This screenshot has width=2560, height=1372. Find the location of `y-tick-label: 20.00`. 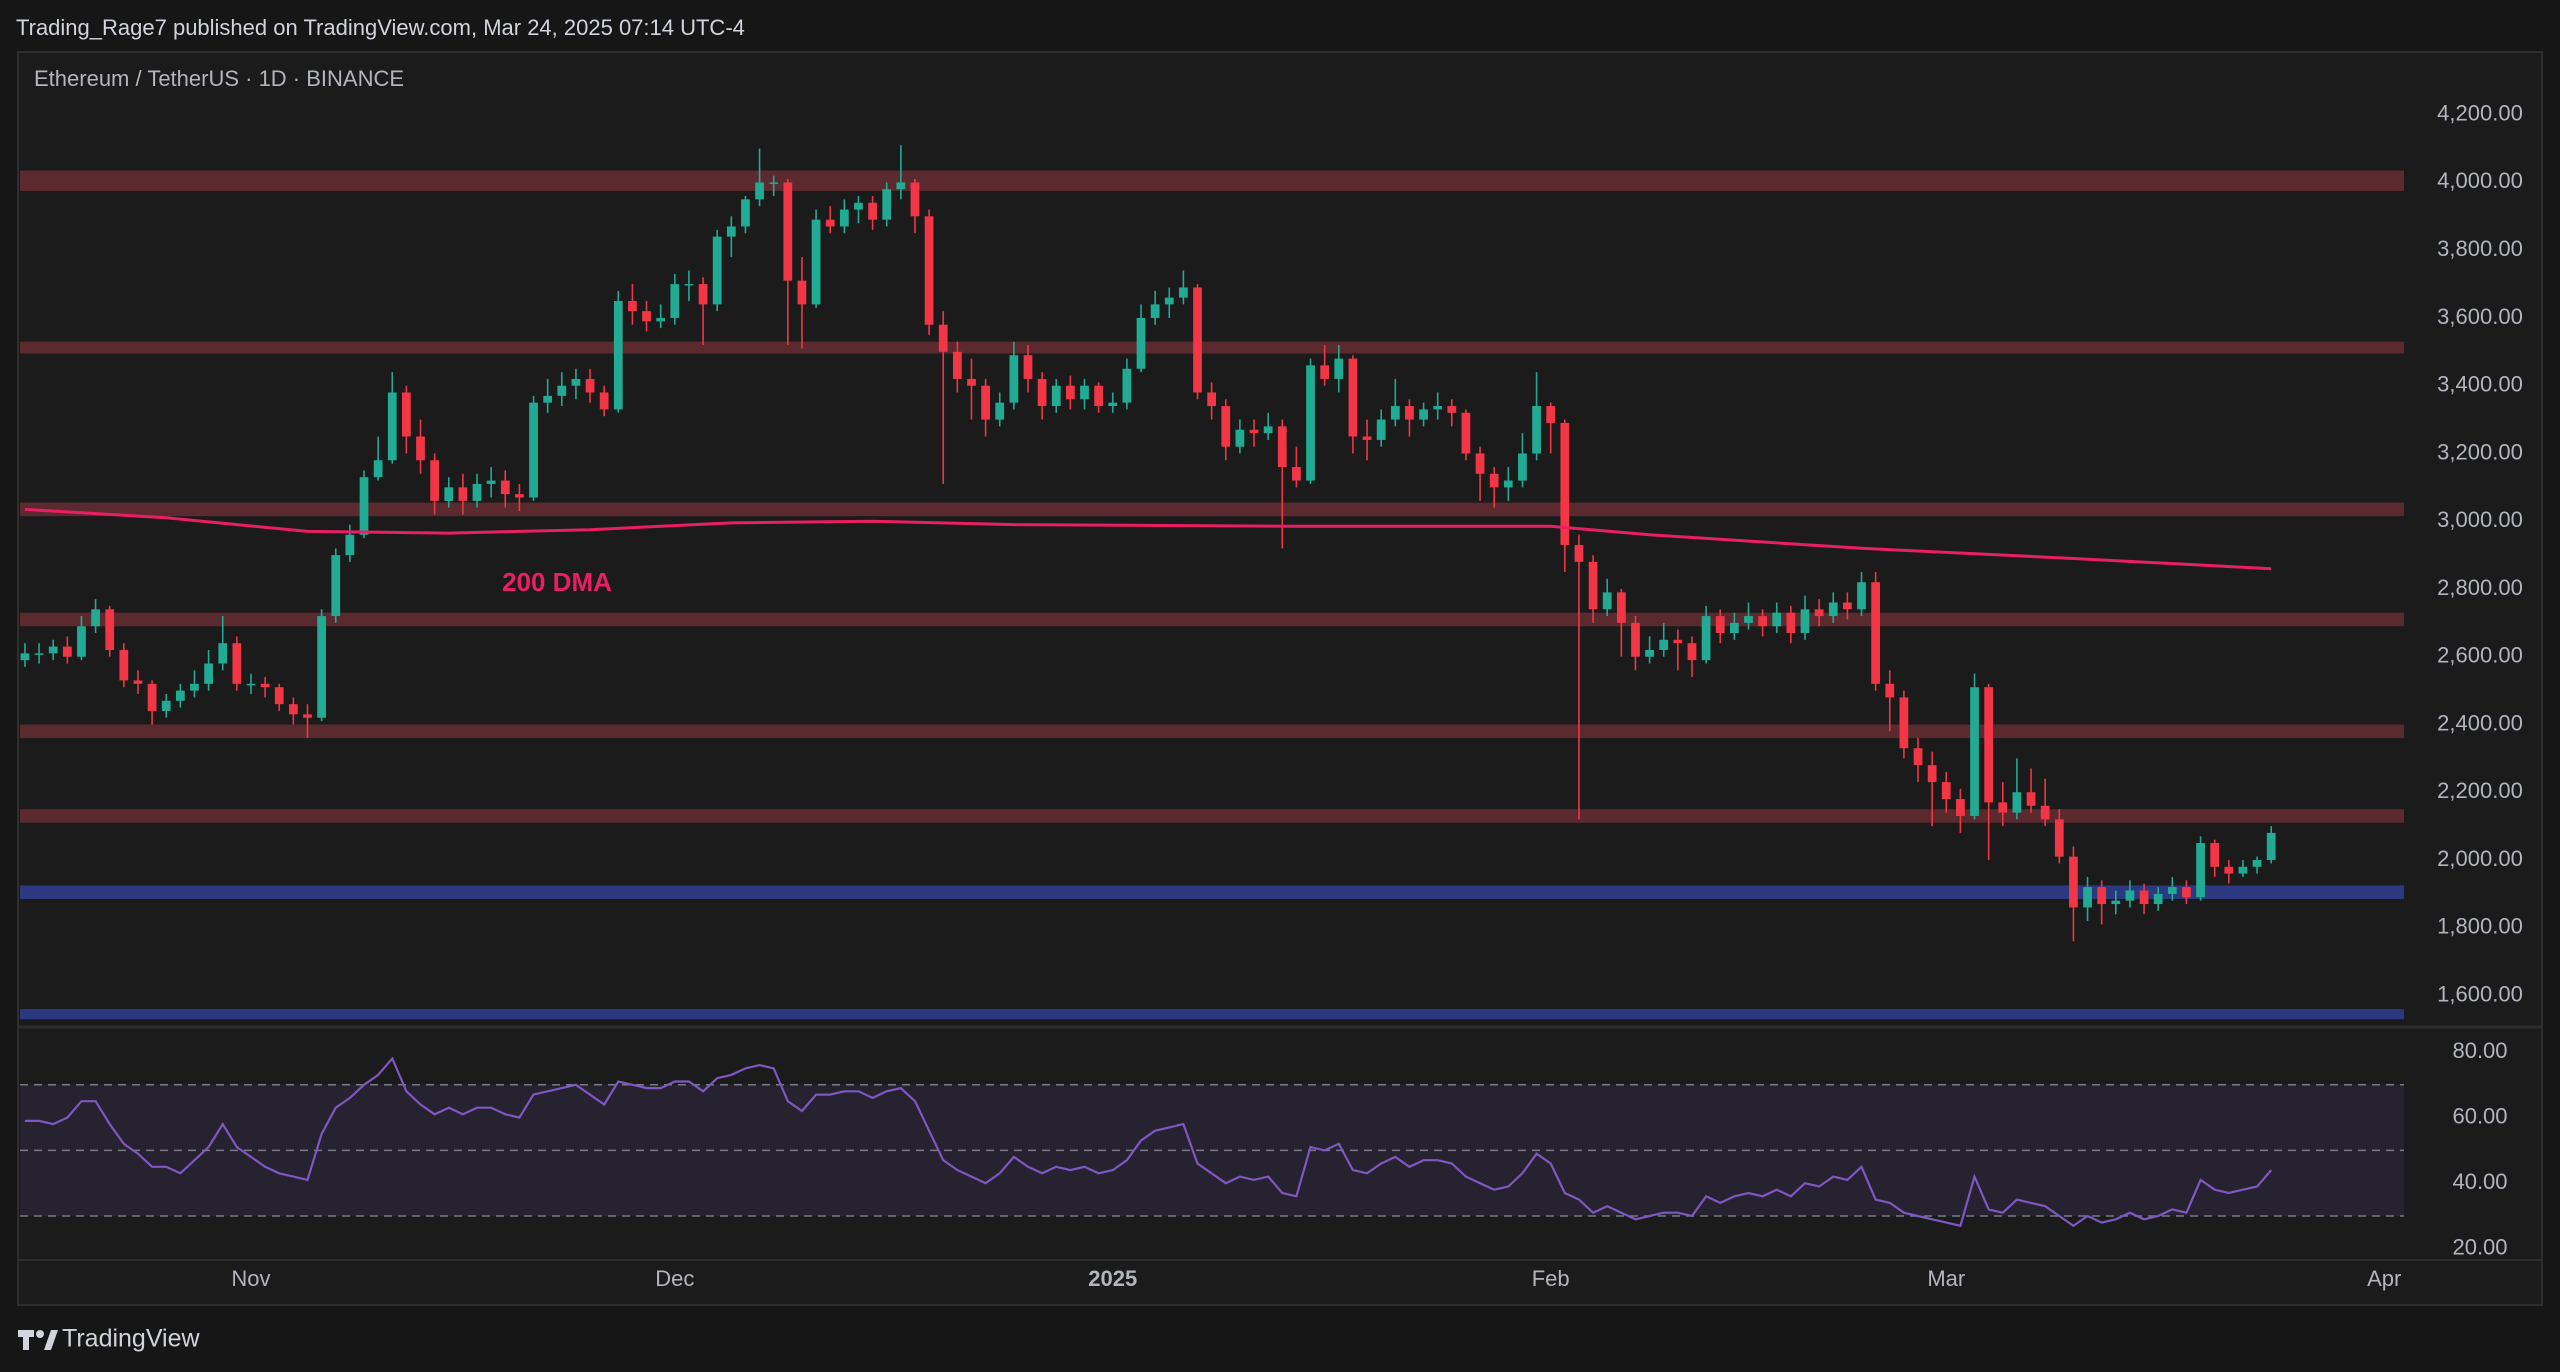

y-tick-label: 20.00 is located at coordinates (2479, 1247).